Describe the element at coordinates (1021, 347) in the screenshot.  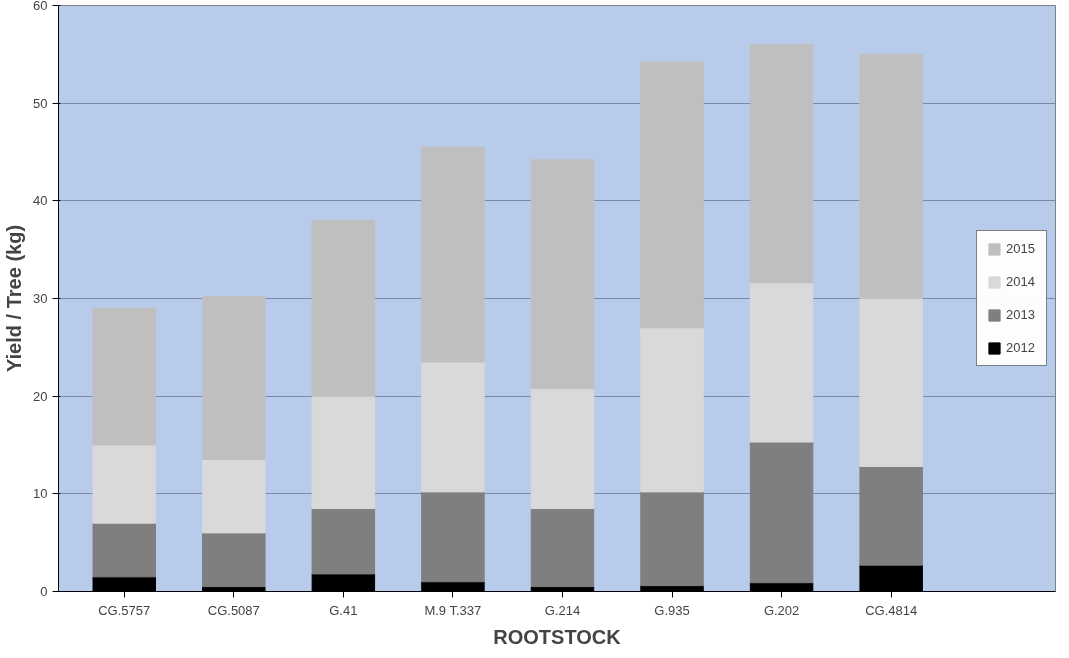
I see `legend-label: 2012` at that location.